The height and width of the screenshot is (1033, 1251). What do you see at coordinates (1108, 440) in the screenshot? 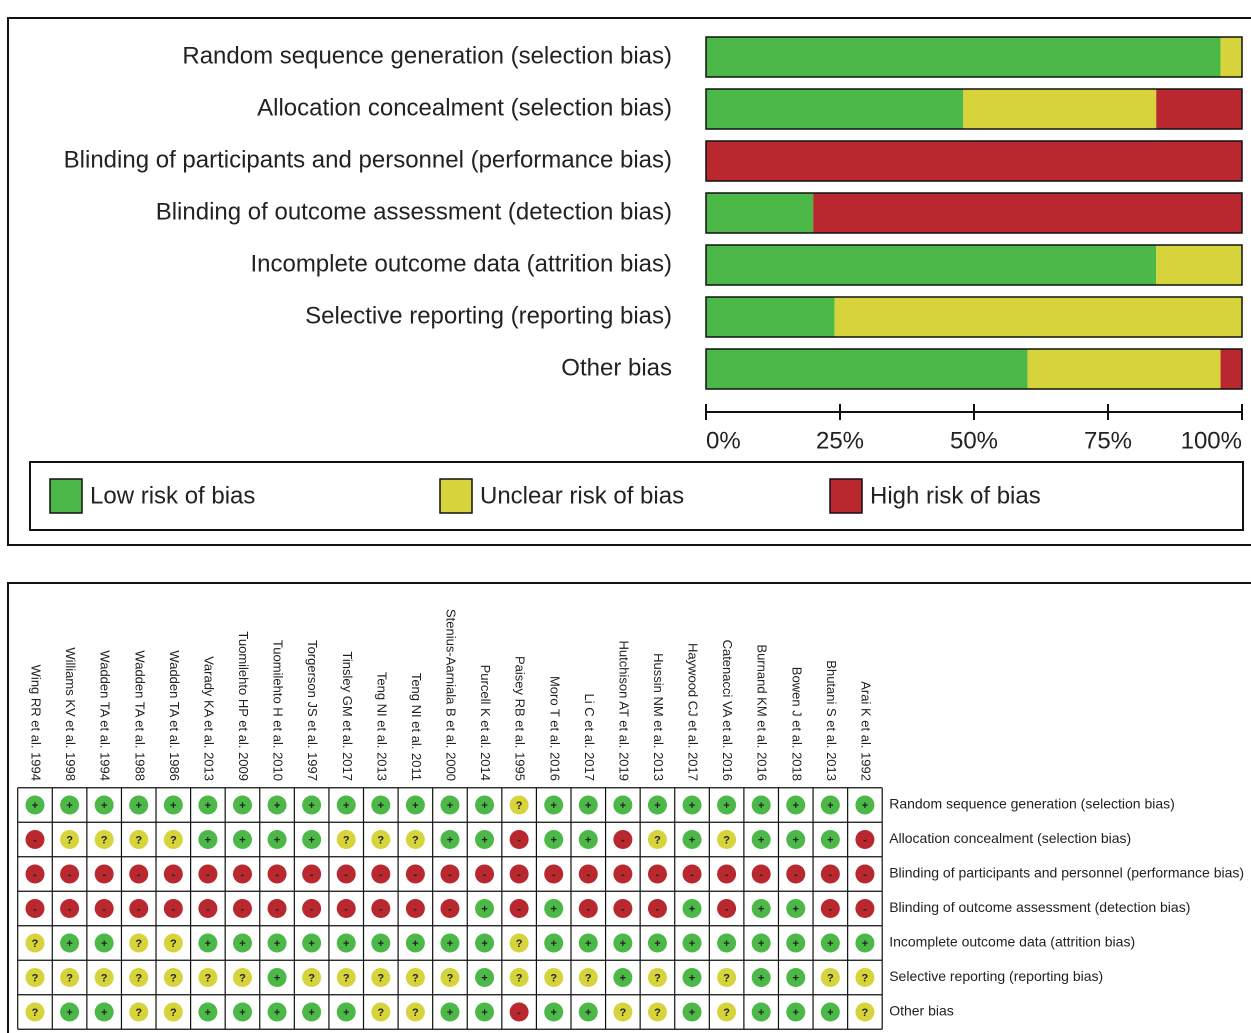
I see `x-tick-label: 75%` at bounding box center [1108, 440].